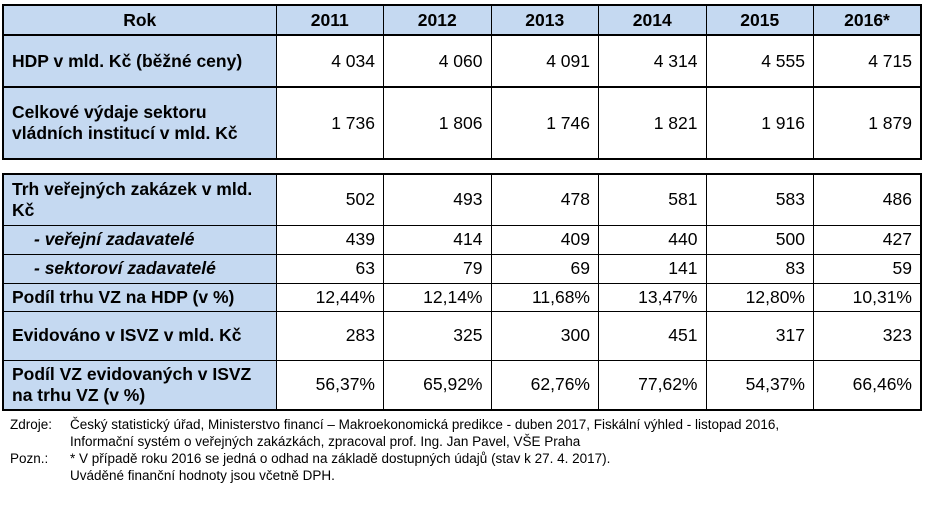  Describe the element at coordinates (652, 123) in the screenshot. I see `cell-value: 1 821` at that location.